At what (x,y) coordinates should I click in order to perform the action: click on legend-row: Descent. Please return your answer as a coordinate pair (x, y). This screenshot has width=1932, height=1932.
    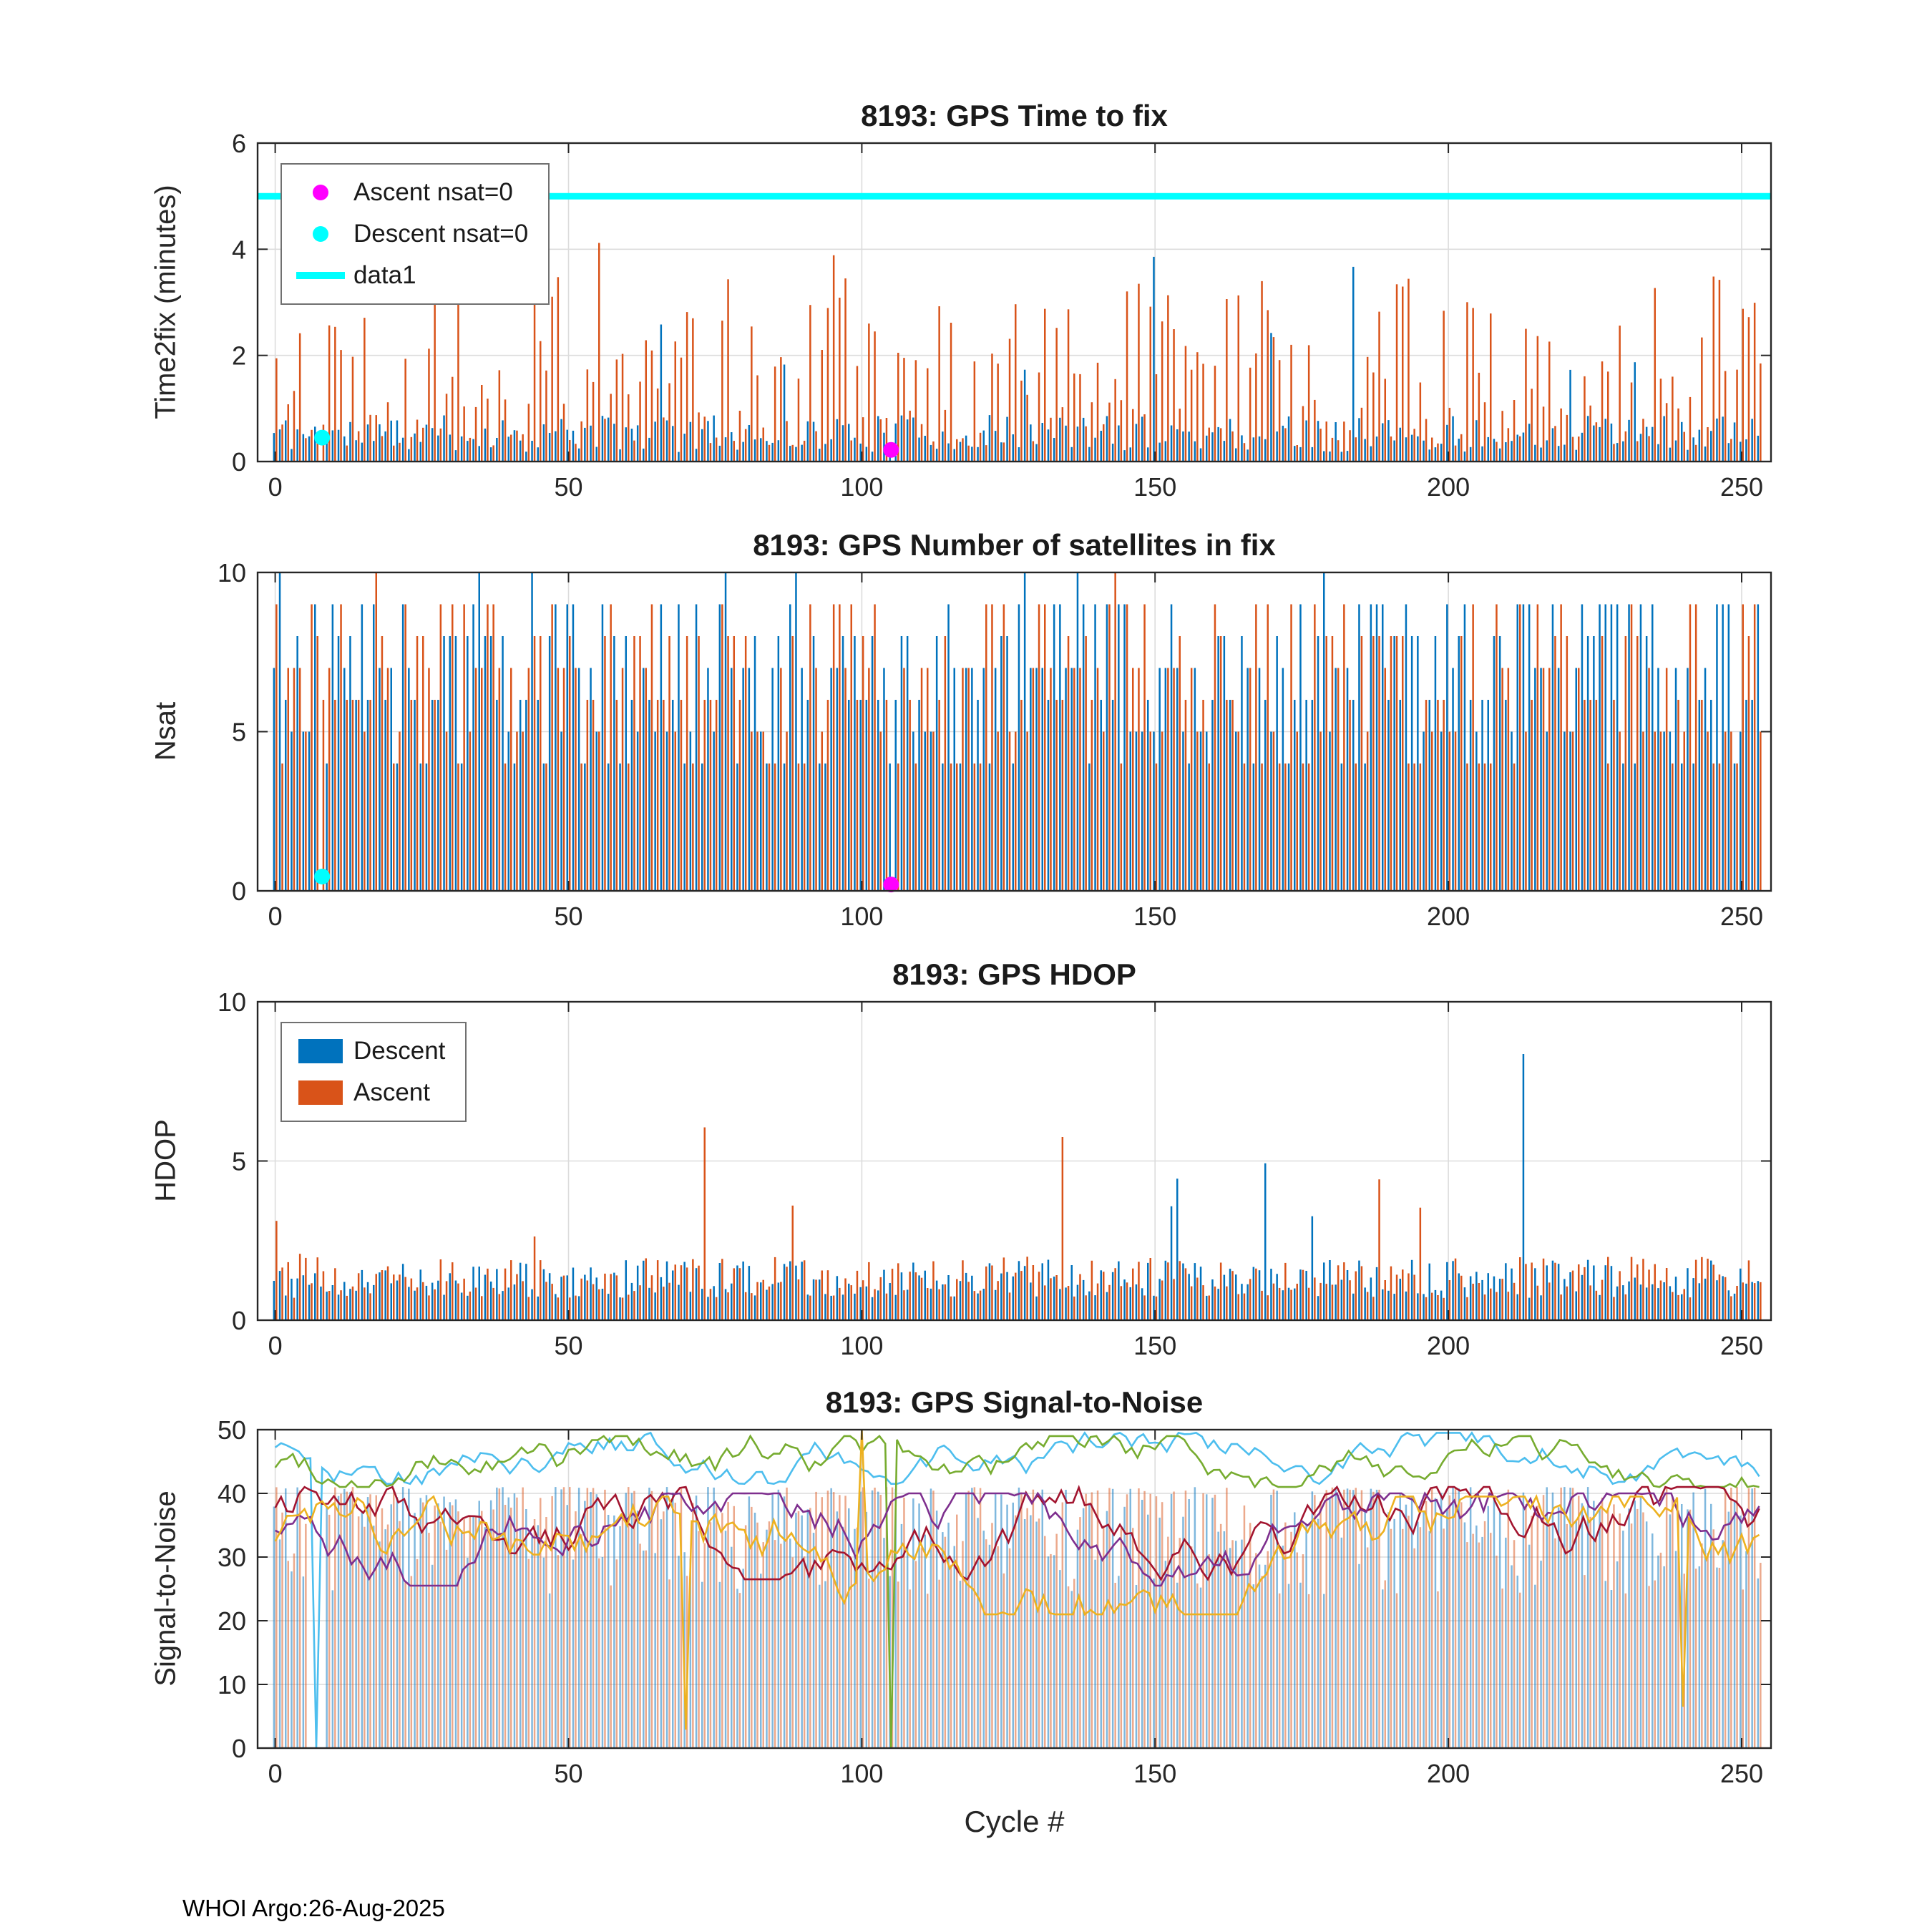
    Looking at the image, I should click on (366, 1051).